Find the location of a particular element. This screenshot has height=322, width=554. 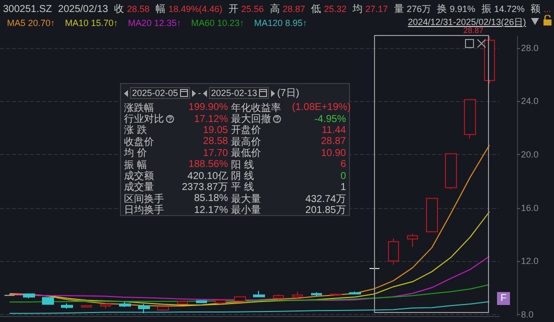

text: MA20 12.35↑ is located at coordinates (155, 23).